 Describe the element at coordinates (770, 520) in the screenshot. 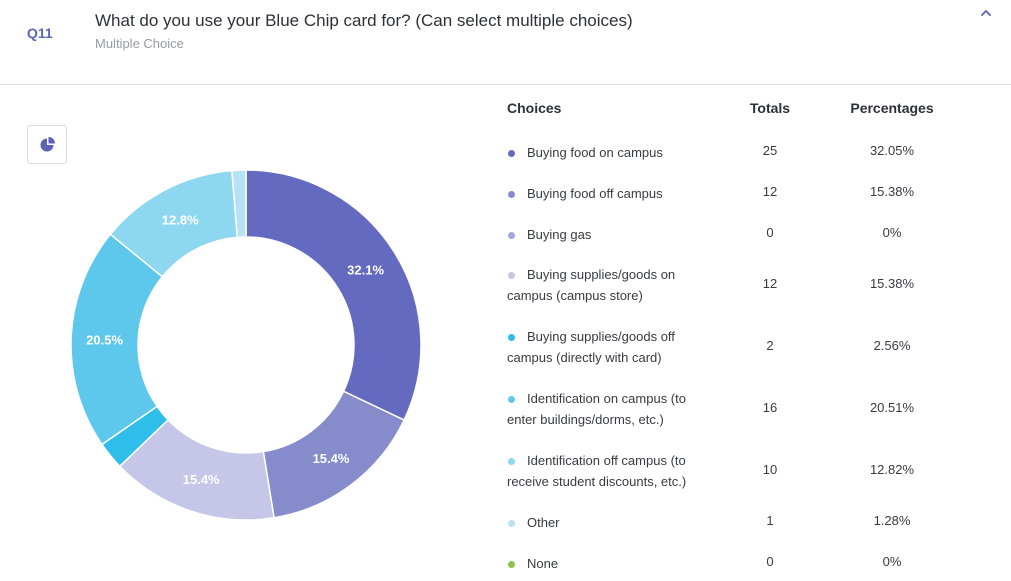

I see `choice-total: 1` at that location.